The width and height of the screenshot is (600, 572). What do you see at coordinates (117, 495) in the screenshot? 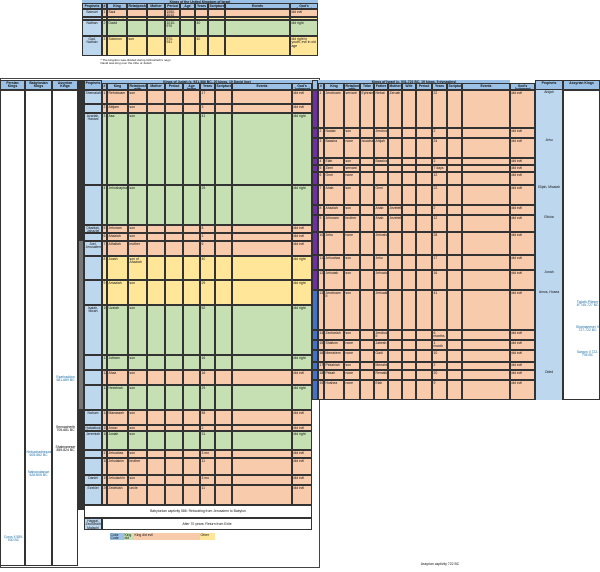
I see `judah-cell: Zedekiah` at bounding box center [117, 495].